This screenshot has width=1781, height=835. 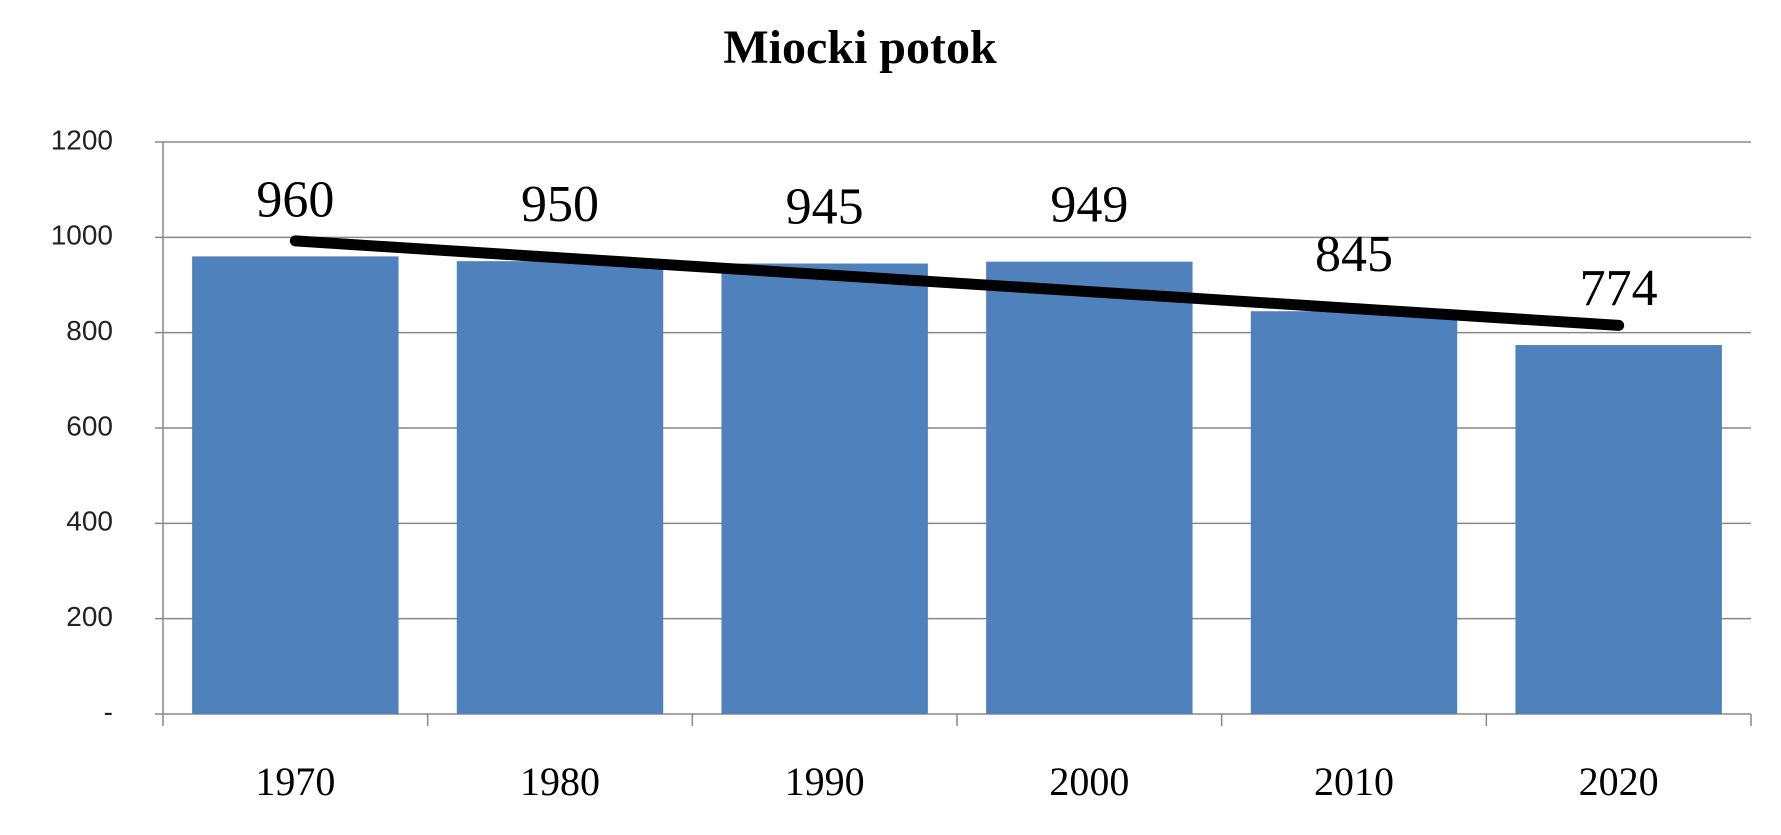 What do you see at coordinates (89, 425) in the screenshot?
I see `y-tick-label: 600` at bounding box center [89, 425].